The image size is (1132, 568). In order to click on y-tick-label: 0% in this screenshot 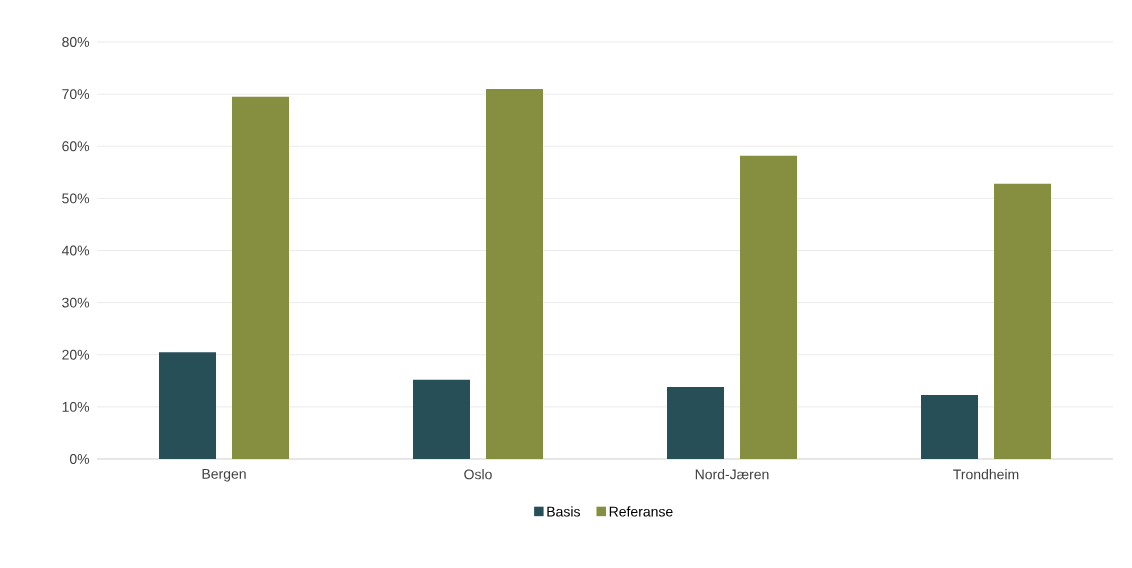, I will do `click(79, 459)`.